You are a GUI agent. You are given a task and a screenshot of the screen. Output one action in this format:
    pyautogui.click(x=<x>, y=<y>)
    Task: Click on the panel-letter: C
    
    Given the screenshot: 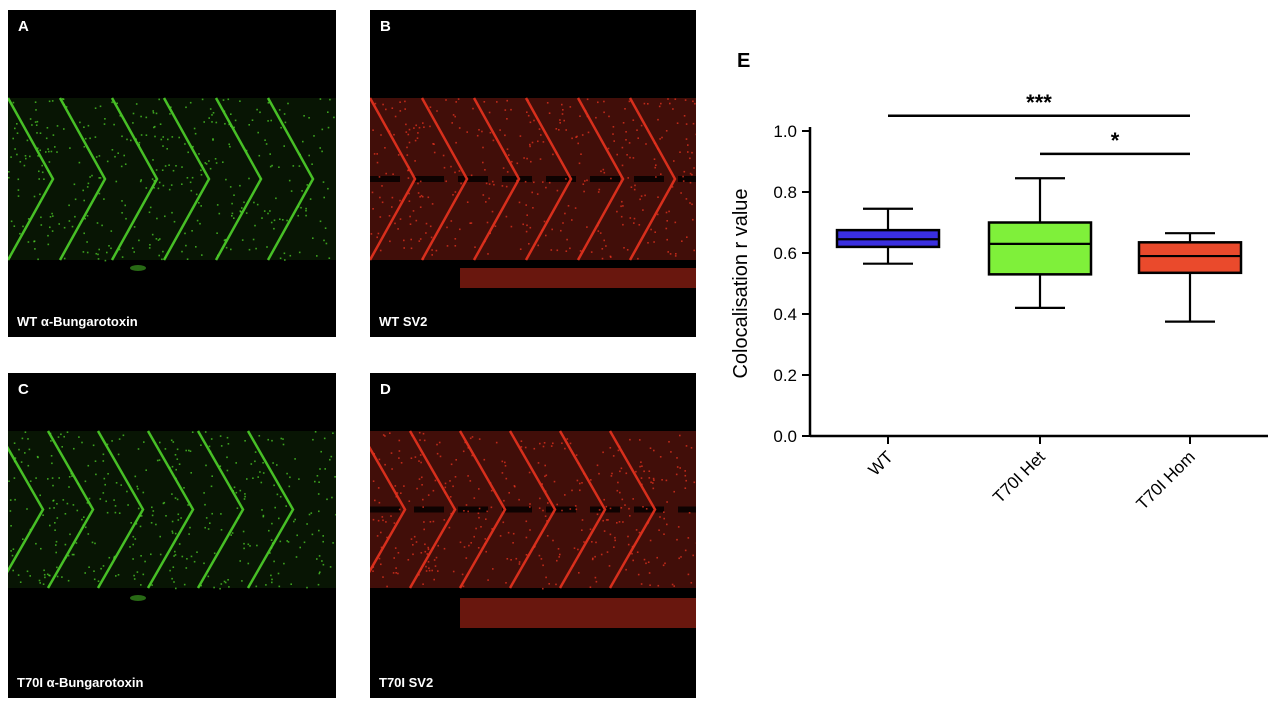 What is the action you would take?
    pyautogui.click(x=23, y=389)
    